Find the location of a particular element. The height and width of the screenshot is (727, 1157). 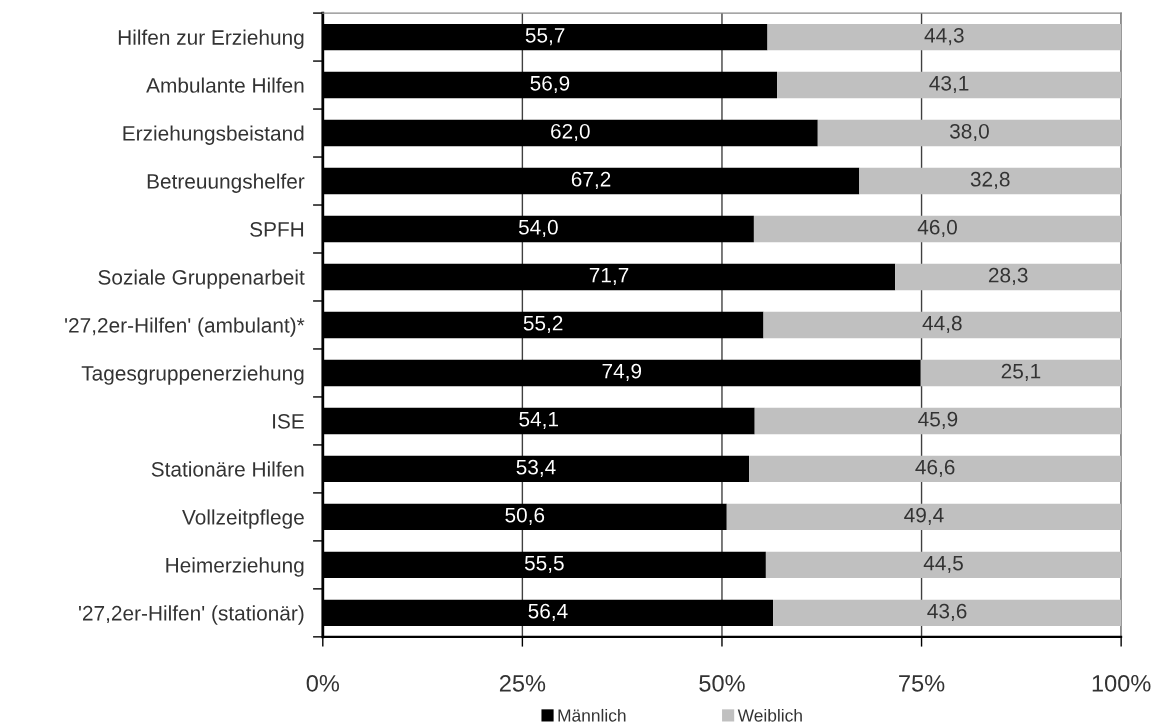

data-label: 43,6 is located at coordinates (947, 612).